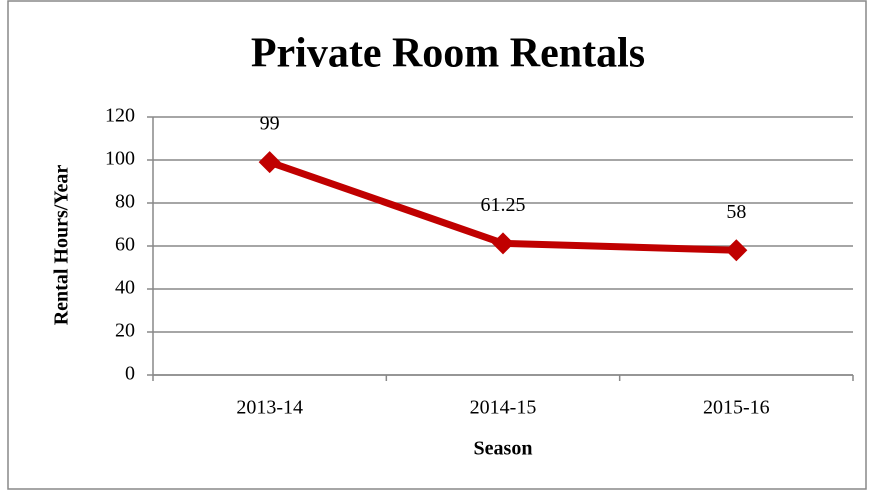 Image resolution: width=871 pixels, height=494 pixels. Describe the element at coordinates (448, 54) in the screenshot. I see `chart-title: Private Room Rentals` at that location.